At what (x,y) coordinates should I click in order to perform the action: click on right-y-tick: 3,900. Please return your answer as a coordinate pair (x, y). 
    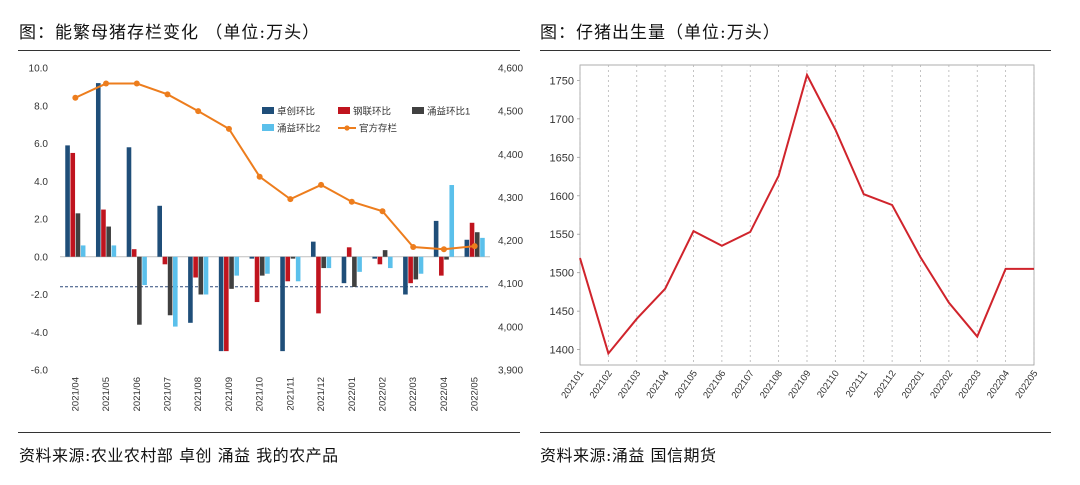
    Looking at the image, I should click on (510, 371).